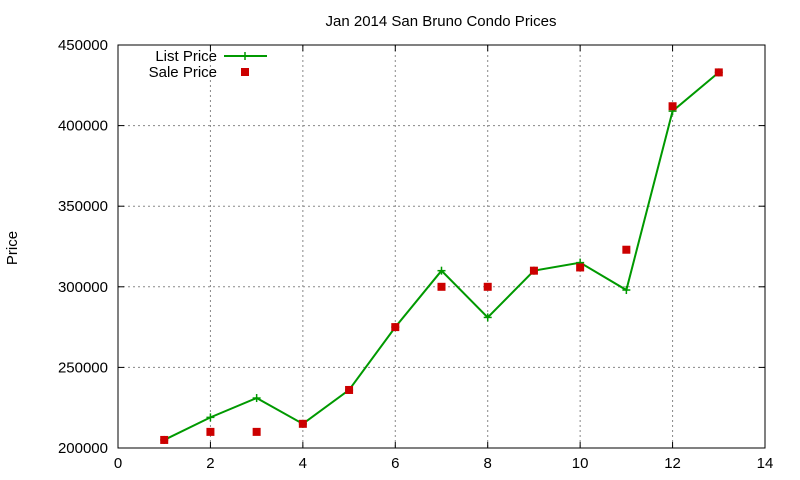 The width and height of the screenshot is (800, 480). I want to click on x-tick-label: 8, so click(488, 463).